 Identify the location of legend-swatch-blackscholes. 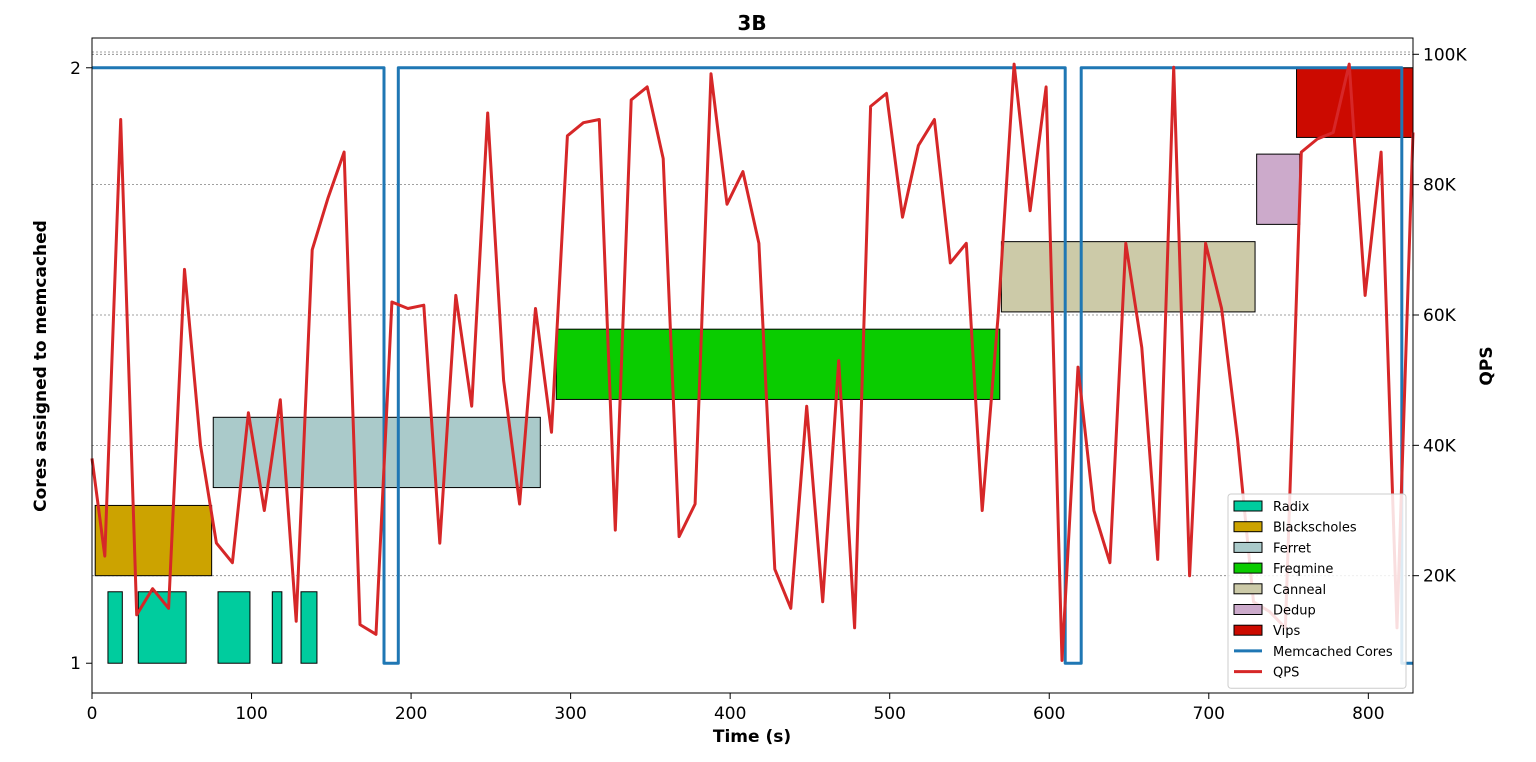
(1248, 527).